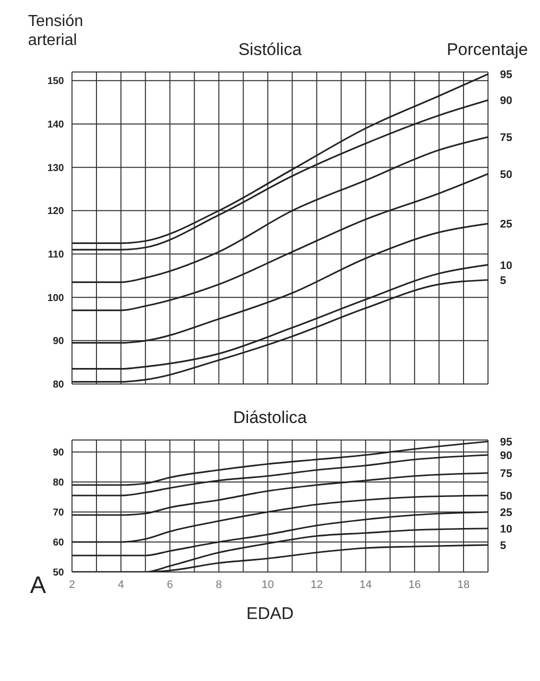 The image size is (540, 681). I want to click on x-tick-label: 4, so click(121, 584).